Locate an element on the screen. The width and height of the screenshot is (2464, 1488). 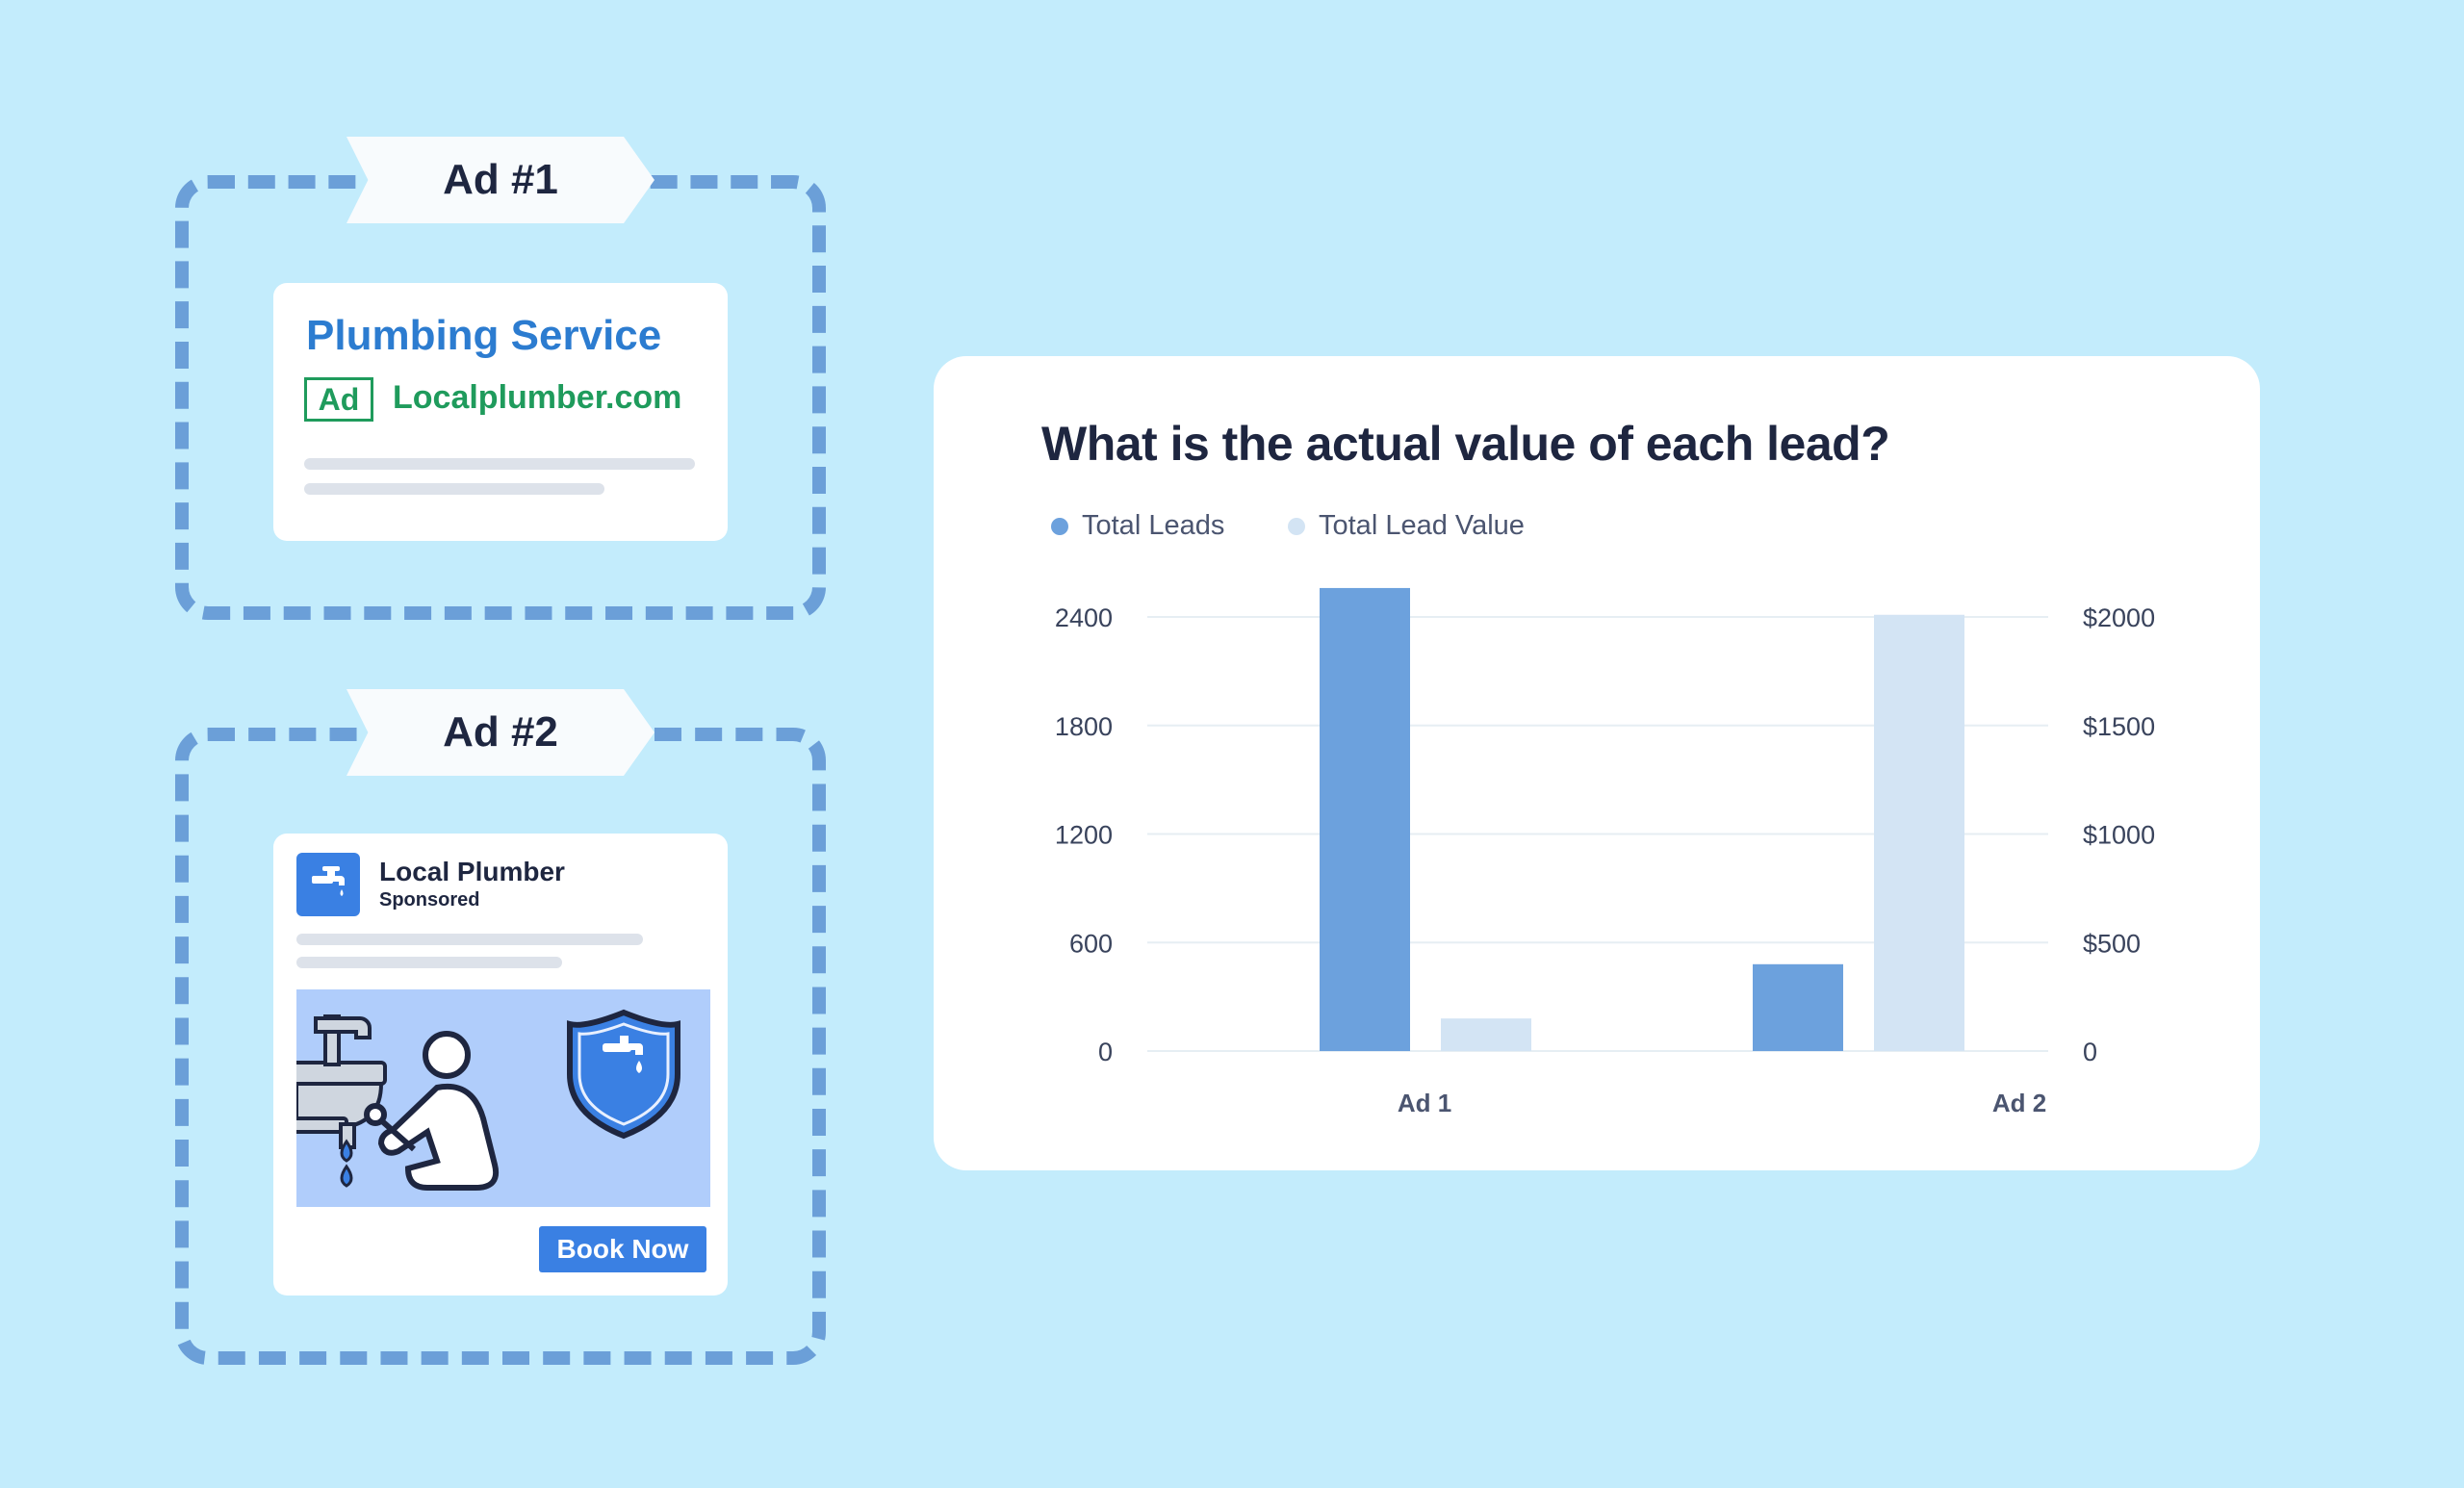
book-now-button: Book Now is located at coordinates (622, 1249).